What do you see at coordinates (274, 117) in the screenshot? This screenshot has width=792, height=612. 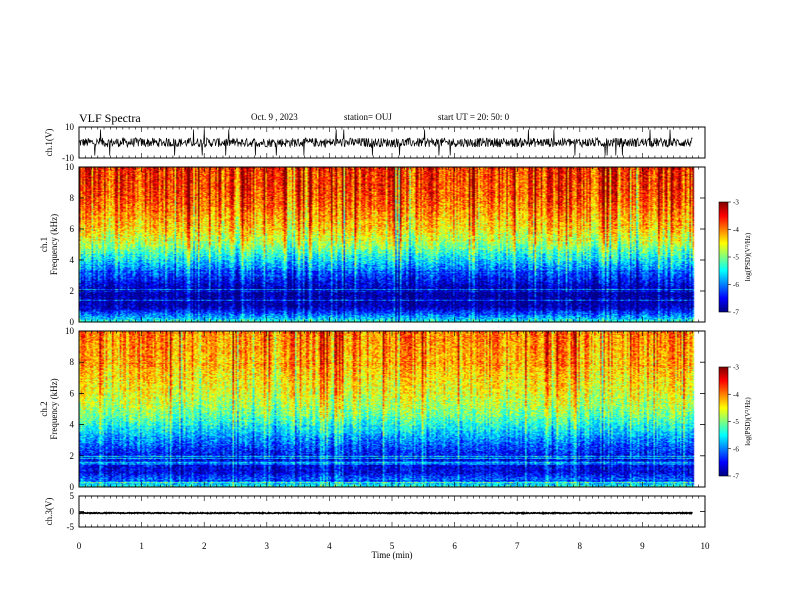 I see `date-label: Oct. 9 , 2023` at bounding box center [274, 117].